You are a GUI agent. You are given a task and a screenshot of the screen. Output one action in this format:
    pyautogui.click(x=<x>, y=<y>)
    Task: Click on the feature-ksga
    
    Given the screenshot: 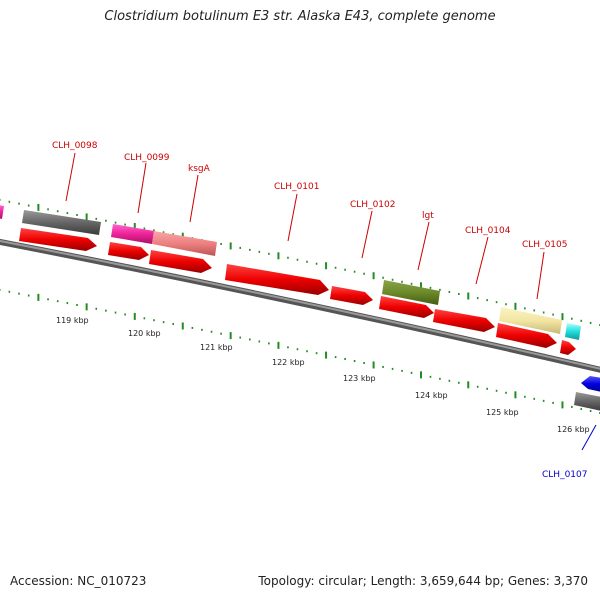 What is the action you would take?
    pyautogui.click(x=184, y=243)
    